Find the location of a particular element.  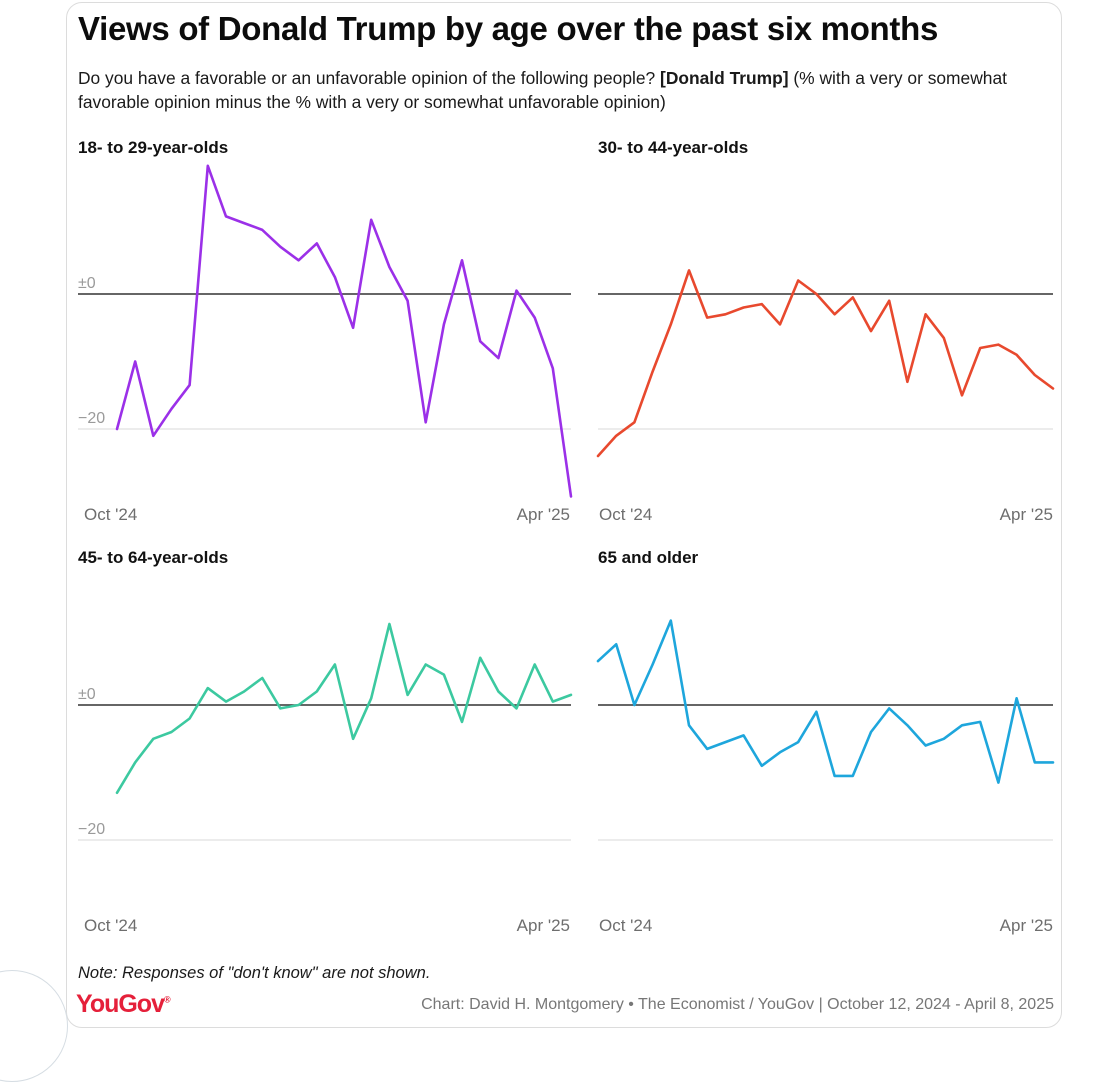

y-tick-label: −20 is located at coordinates (91, 418).